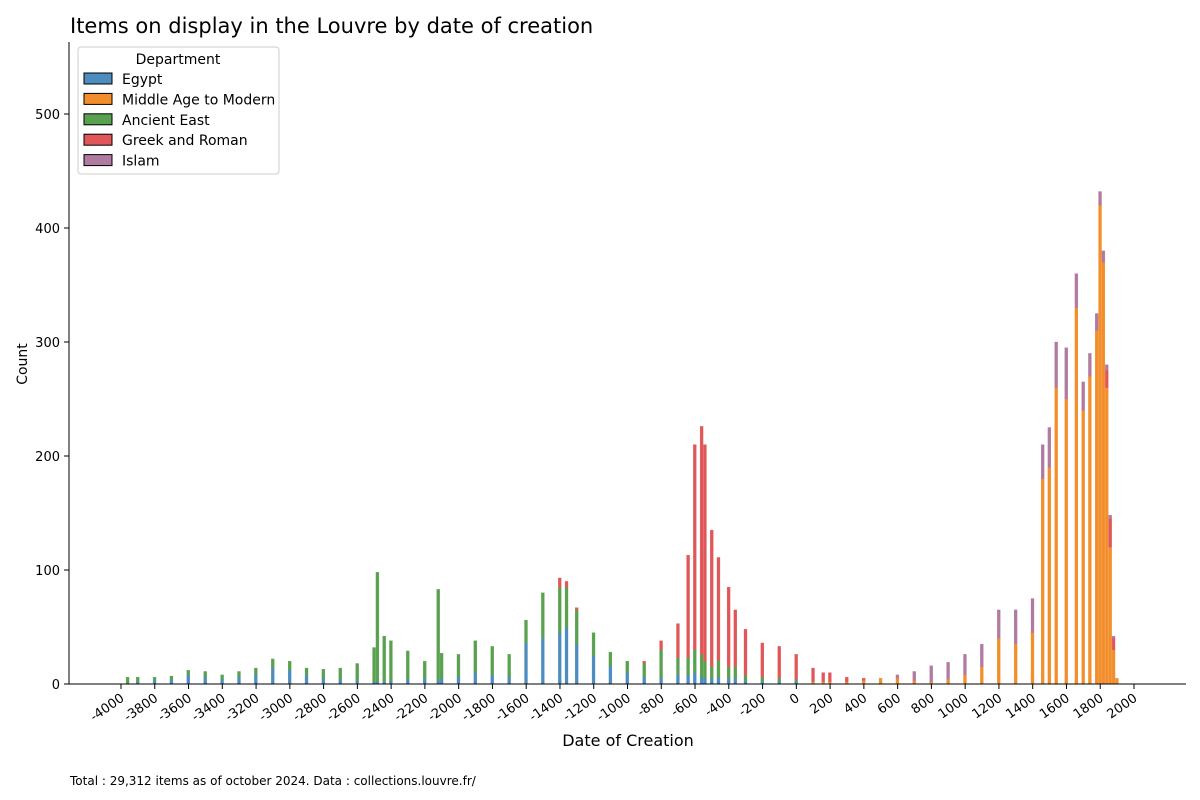 The image size is (1200, 800). What do you see at coordinates (47, 115) in the screenshot?
I see `y-tick-label: 500` at bounding box center [47, 115].